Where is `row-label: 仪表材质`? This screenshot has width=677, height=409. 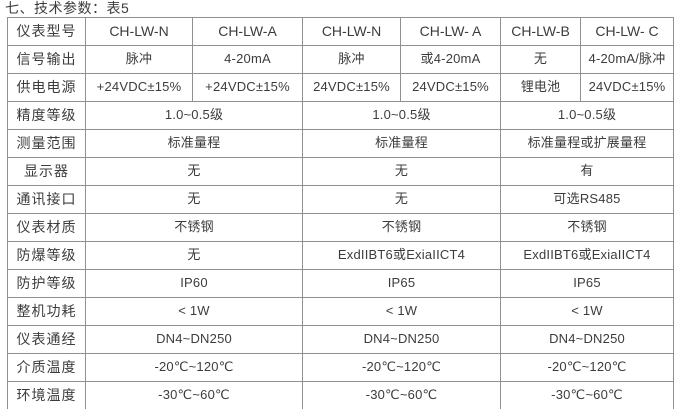
row-label: 仪表材质 is located at coordinates (46, 227).